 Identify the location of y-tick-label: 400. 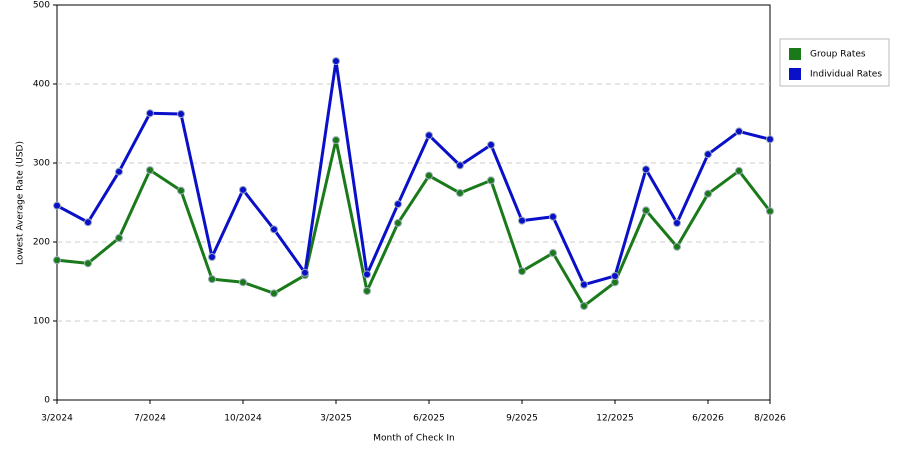
(41, 85).